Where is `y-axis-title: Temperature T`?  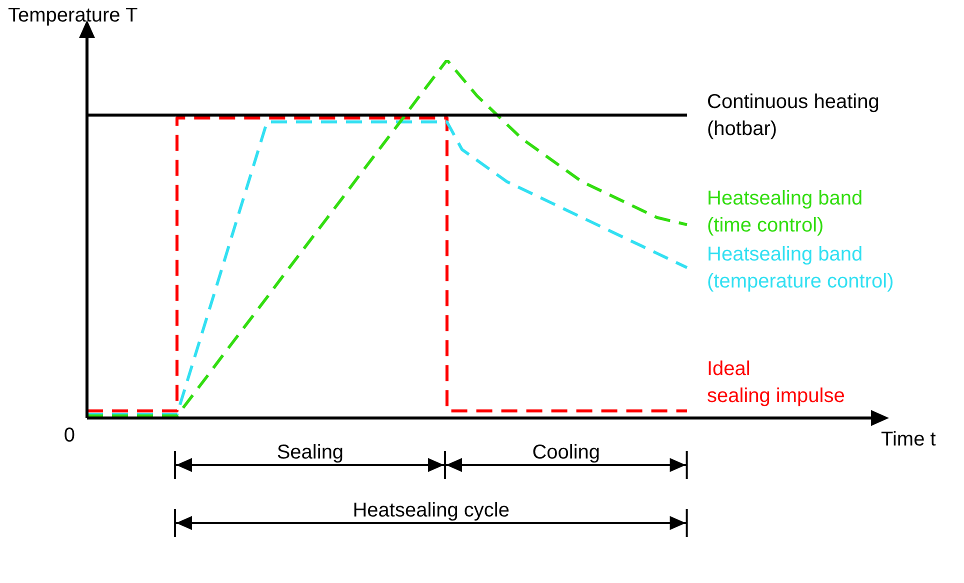 y-axis-title: Temperature T is located at coordinates (73, 15).